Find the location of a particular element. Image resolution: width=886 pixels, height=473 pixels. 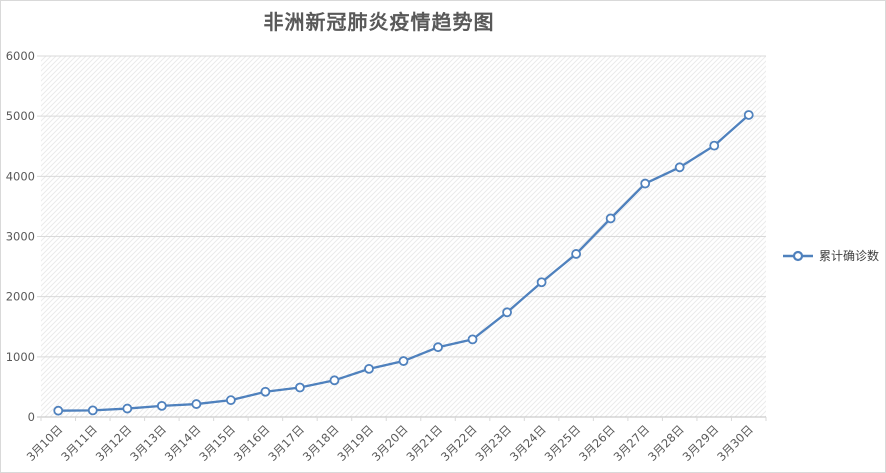

x-tick-label: 3月10日 is located at coordinates (45, 443).